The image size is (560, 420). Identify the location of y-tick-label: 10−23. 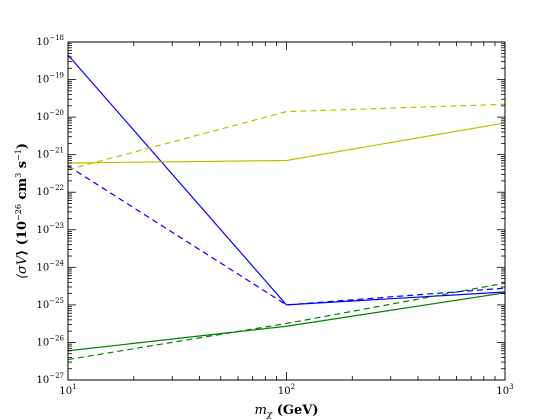
(50, 229).